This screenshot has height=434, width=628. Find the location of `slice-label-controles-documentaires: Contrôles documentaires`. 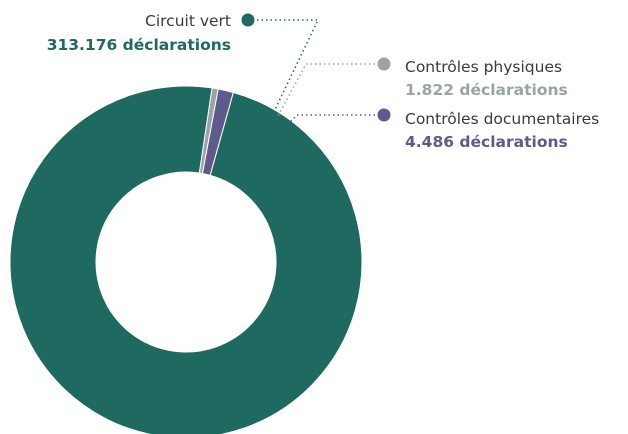

slice-label-controles-documentaires: Contrôles documentaires is located at coordinates (502, 119).